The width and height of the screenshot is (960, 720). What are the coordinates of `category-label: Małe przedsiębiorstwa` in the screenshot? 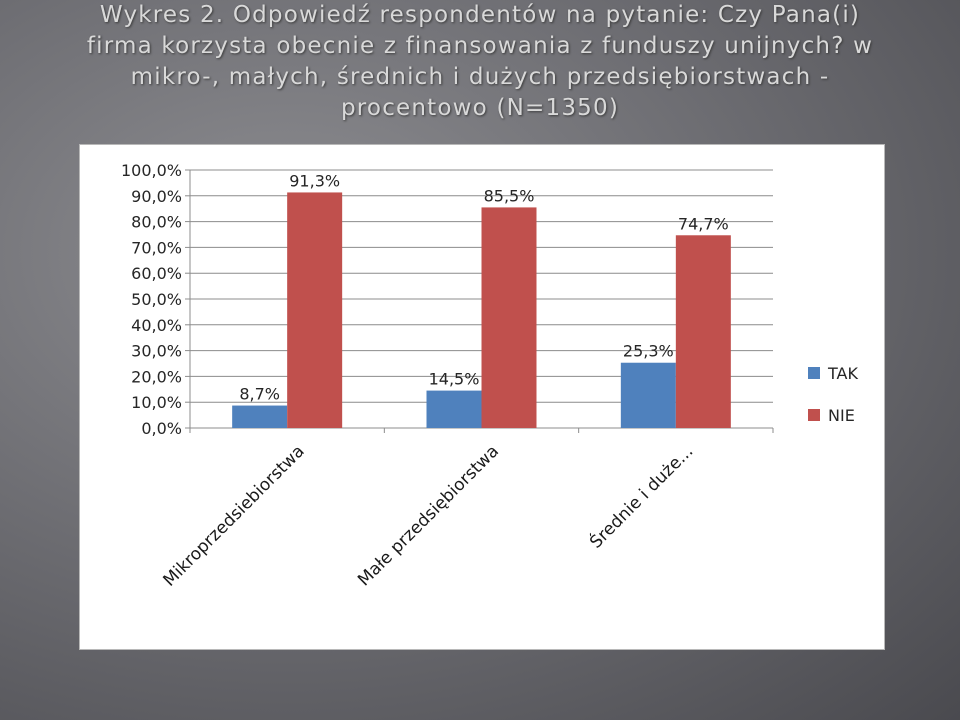 It's located at (428, 515).